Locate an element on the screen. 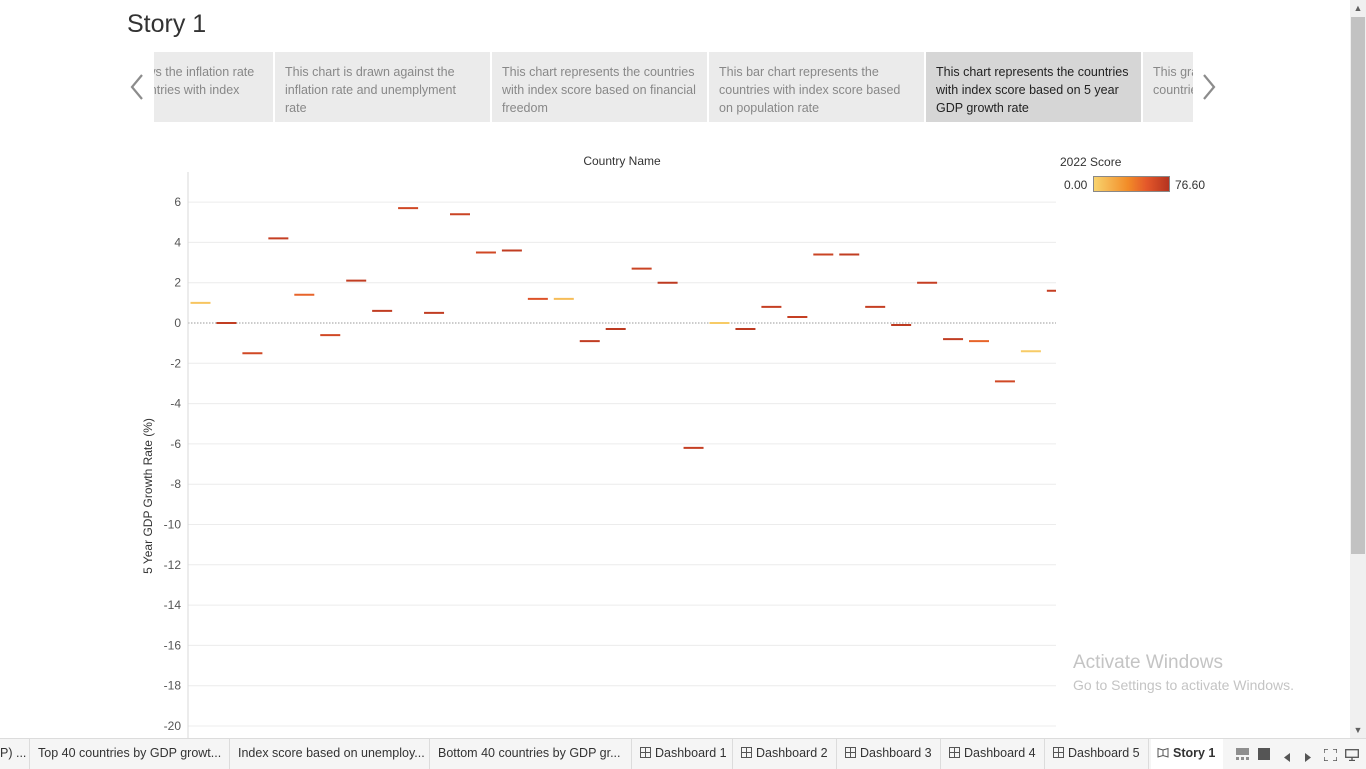 Image resolution: width=1366 pixels, height=769 pixels. previous-sheet-button is located at coordinates (1287, 758).